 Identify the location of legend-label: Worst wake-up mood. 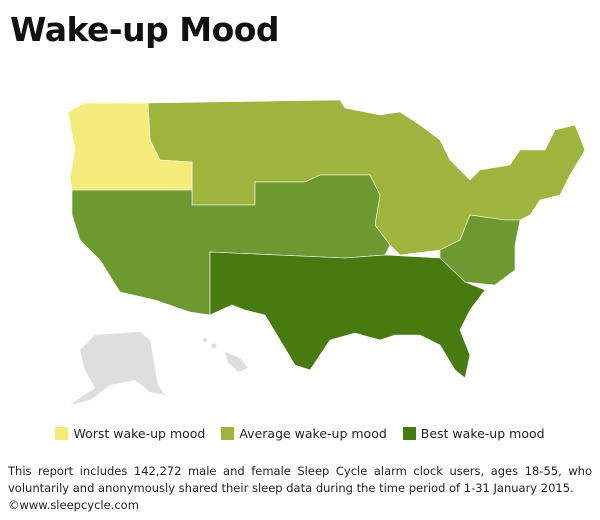
(139, 433).